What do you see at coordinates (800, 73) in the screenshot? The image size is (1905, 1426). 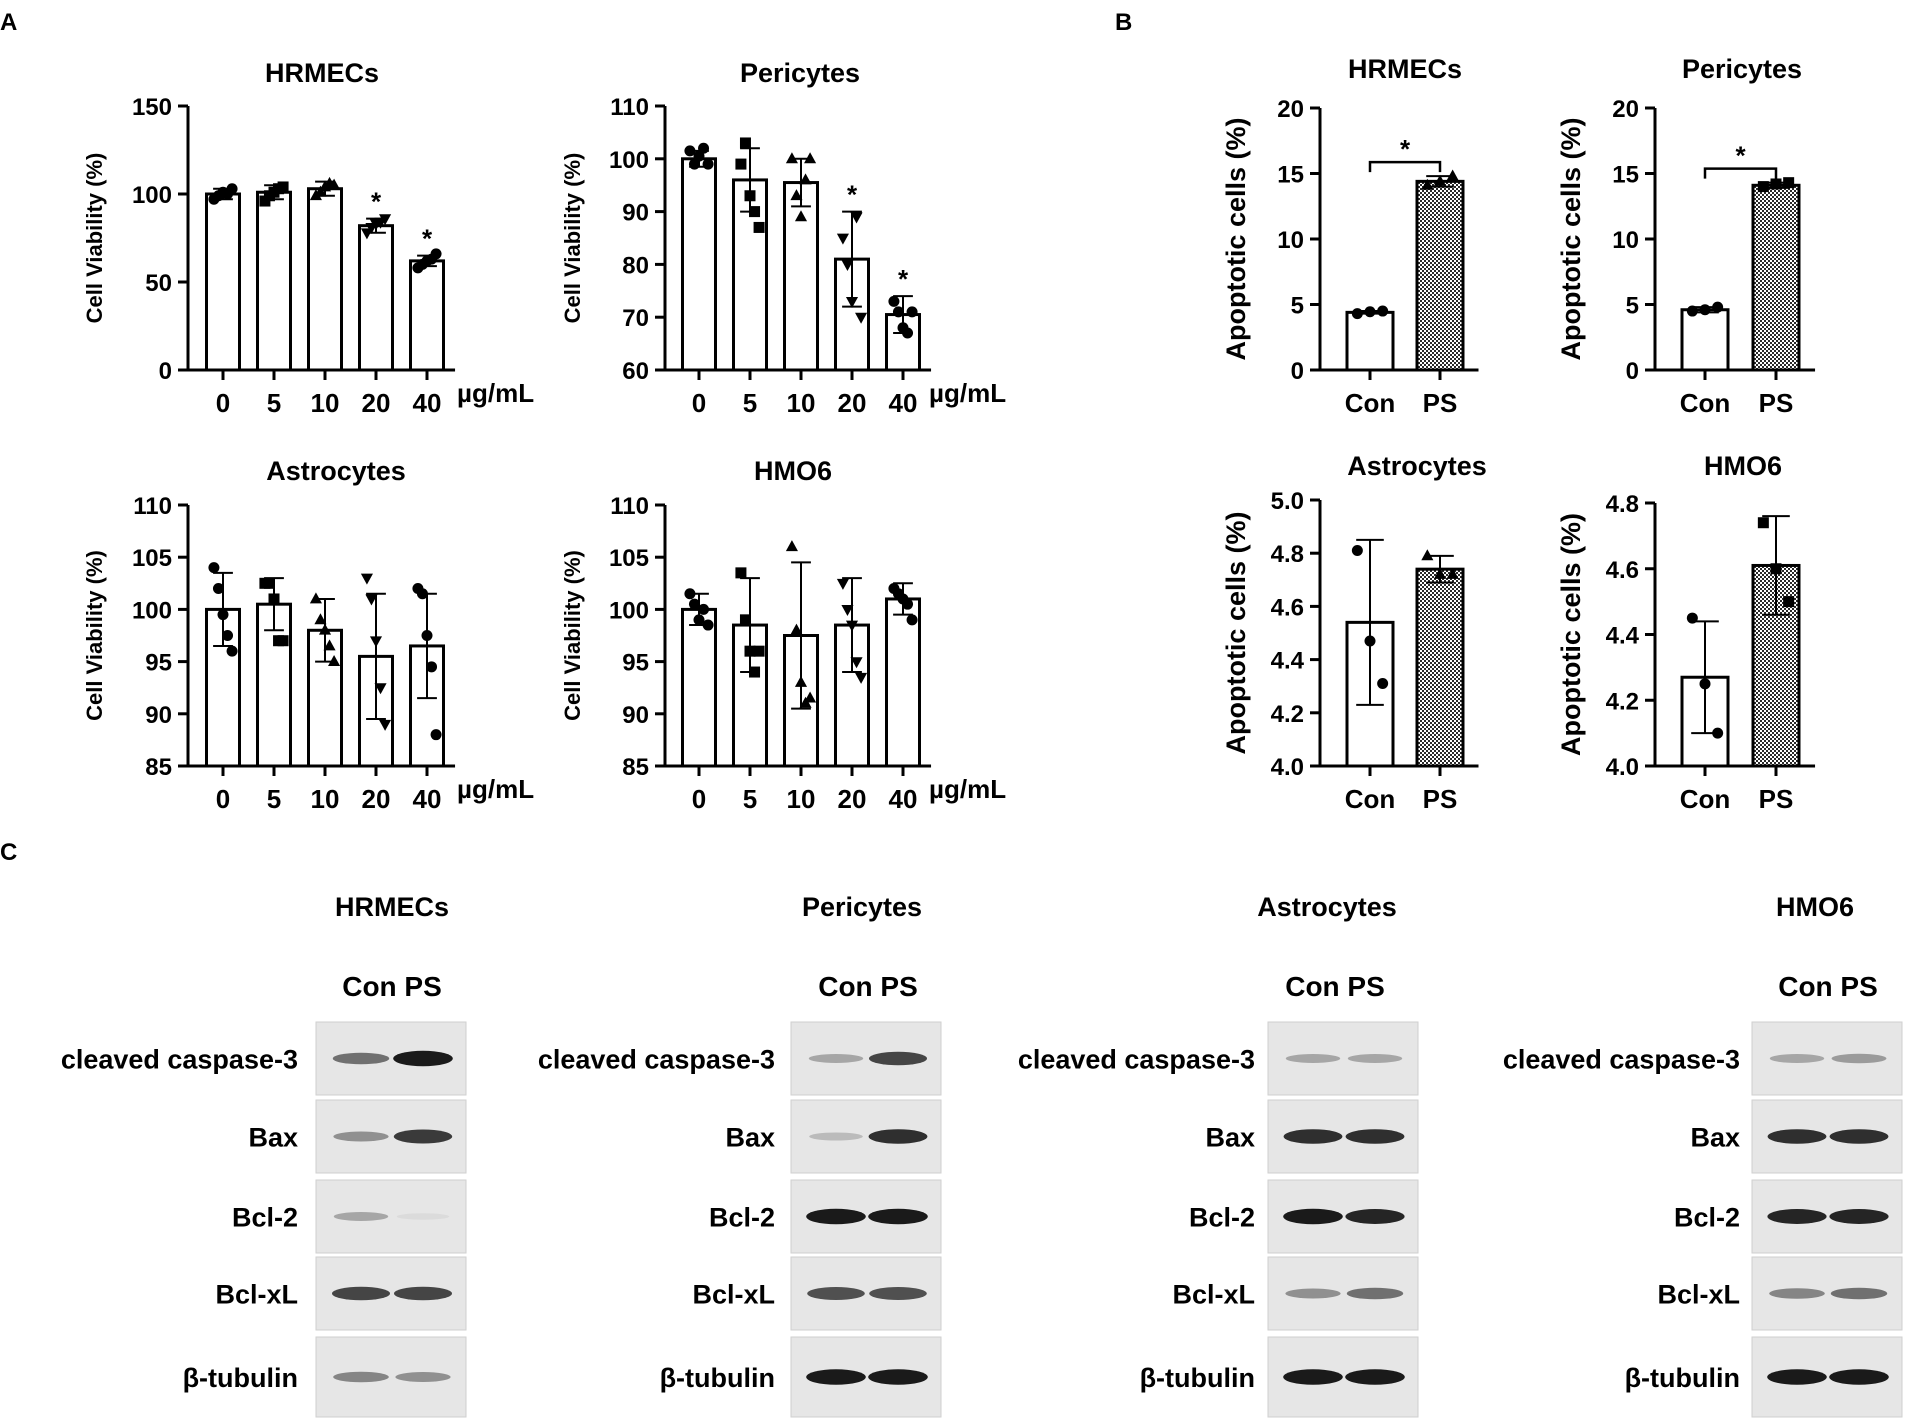 I see `chart-title: Pericytes` at bounding box center [800, 73].